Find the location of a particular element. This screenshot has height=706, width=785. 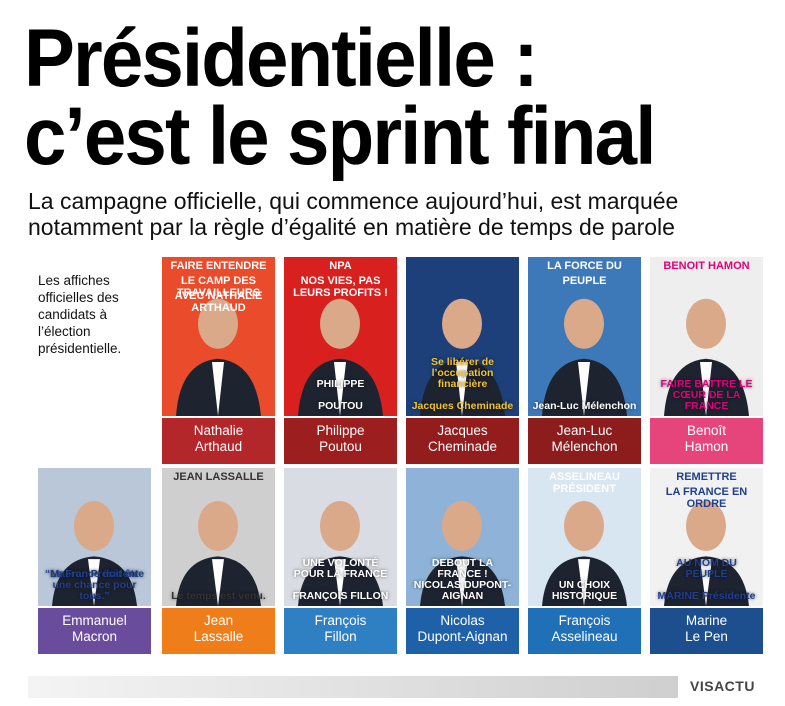

candidate-label: Jacques Cheminade is located at coordinates (462, 441).